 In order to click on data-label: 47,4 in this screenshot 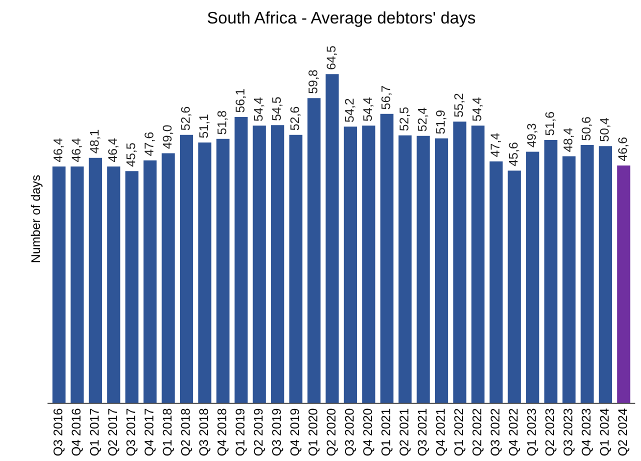, I will do `click(495, 145)`.